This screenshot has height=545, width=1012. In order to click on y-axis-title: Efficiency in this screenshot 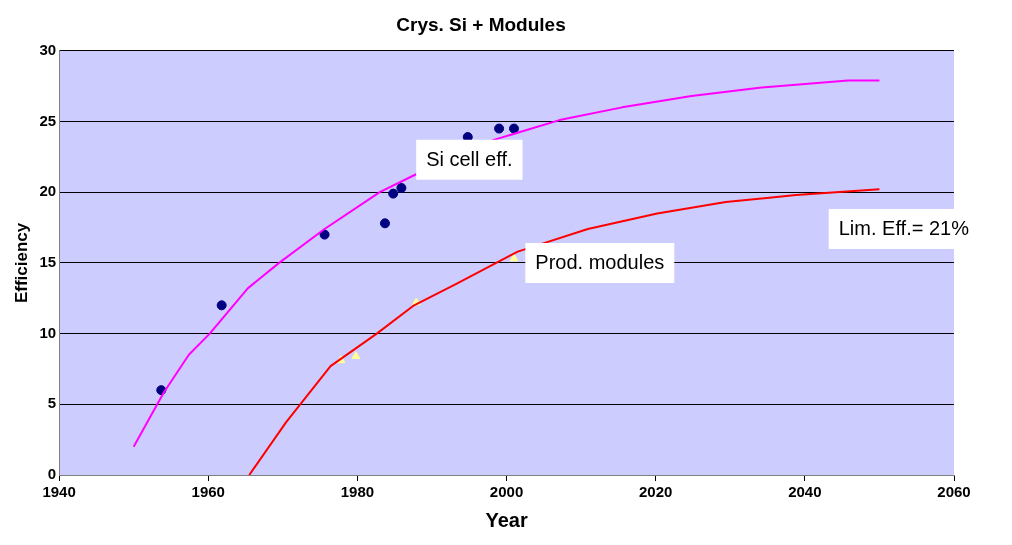, I will do `click(21, 263)`.